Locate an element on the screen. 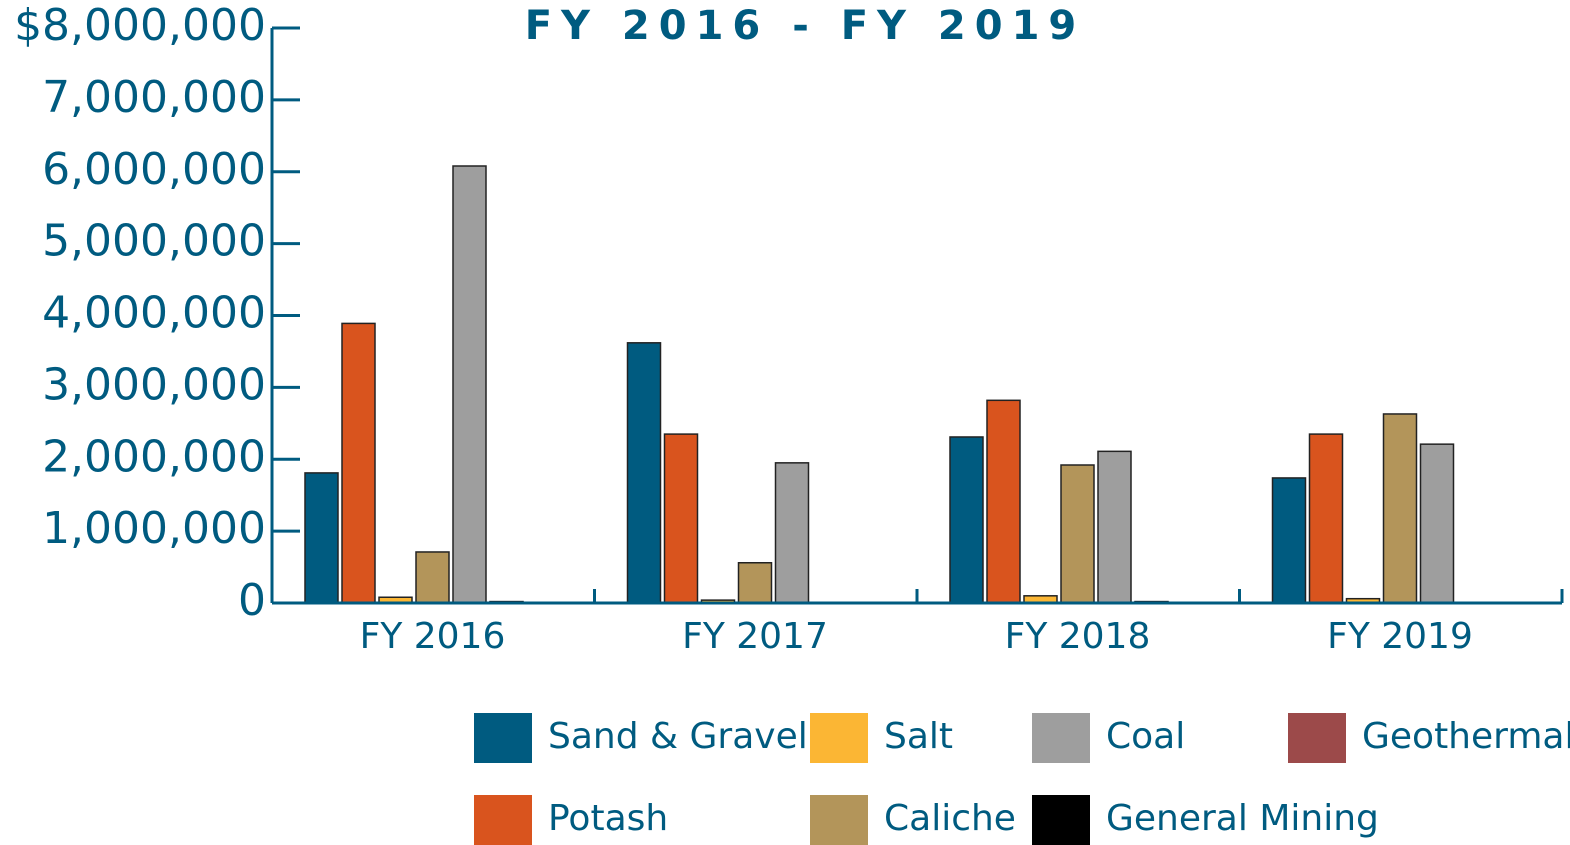  y-tick-label: 0 is located at coordinates (252, 600).